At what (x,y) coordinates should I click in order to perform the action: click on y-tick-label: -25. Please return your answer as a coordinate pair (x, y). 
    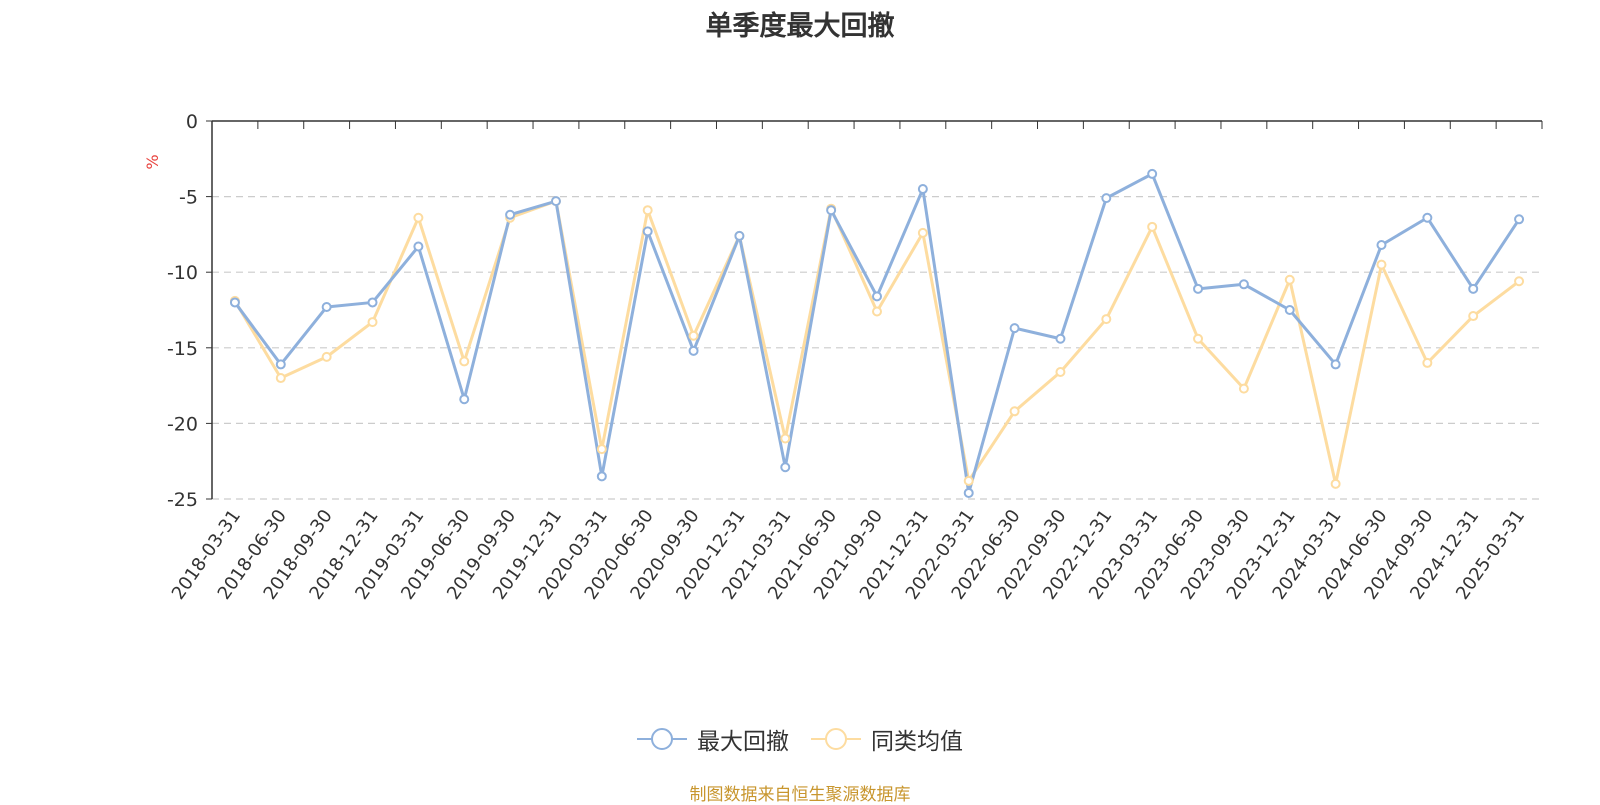
    Looking at the image, I should click on (182, 500).